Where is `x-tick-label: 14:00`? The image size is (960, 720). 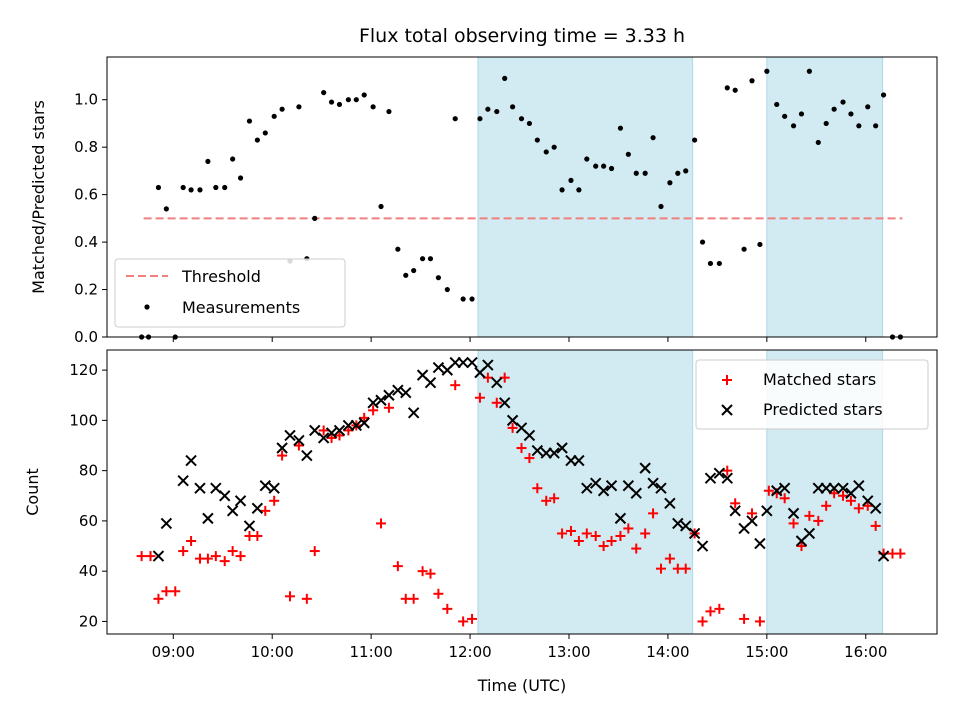
x-tick-label: 14:00 is located at coordinates (667, 652).